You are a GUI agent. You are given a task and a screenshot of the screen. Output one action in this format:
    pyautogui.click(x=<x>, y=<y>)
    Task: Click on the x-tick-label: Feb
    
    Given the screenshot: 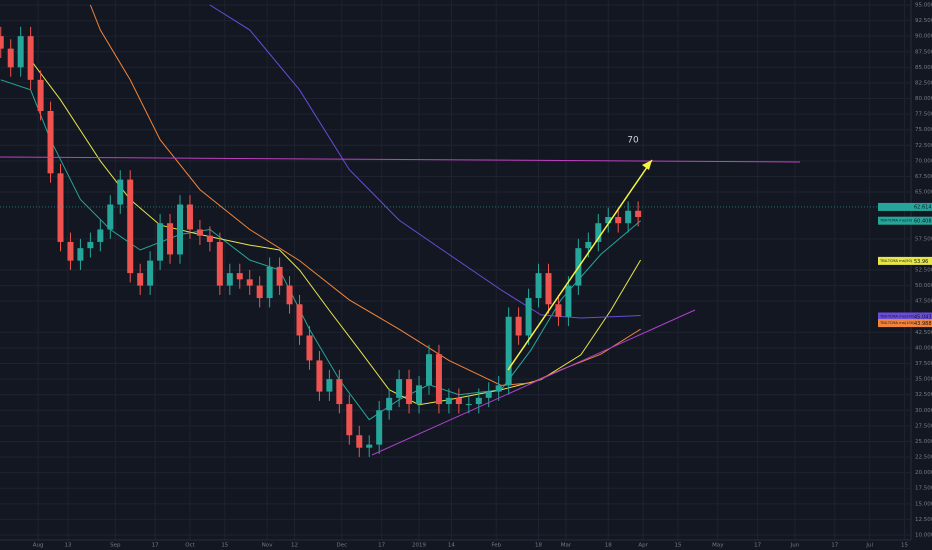 What is the action you would take?
    pyautogui.click(x=496, y=546)
    